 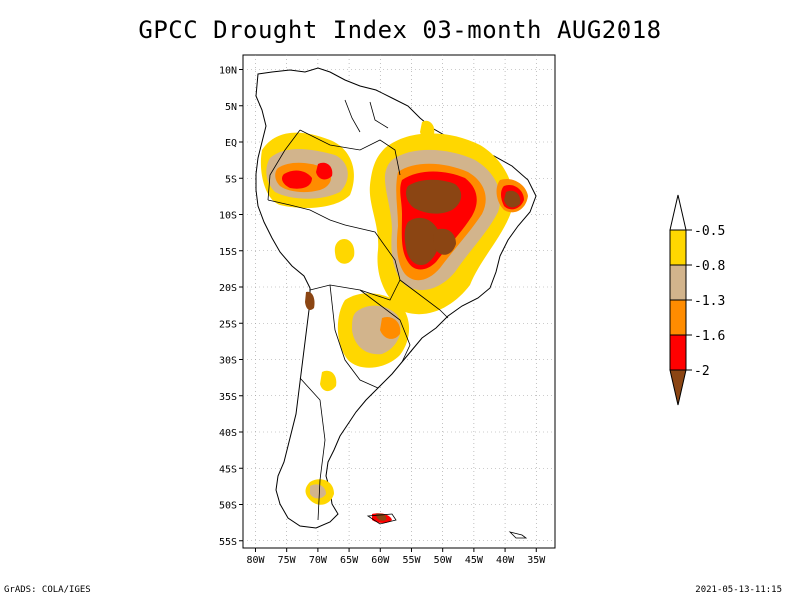 What do you see at coordinates (709, 301) in the screenshot?
I see `colorbar-label-2: -1.3` at bounding box center [709, 301].